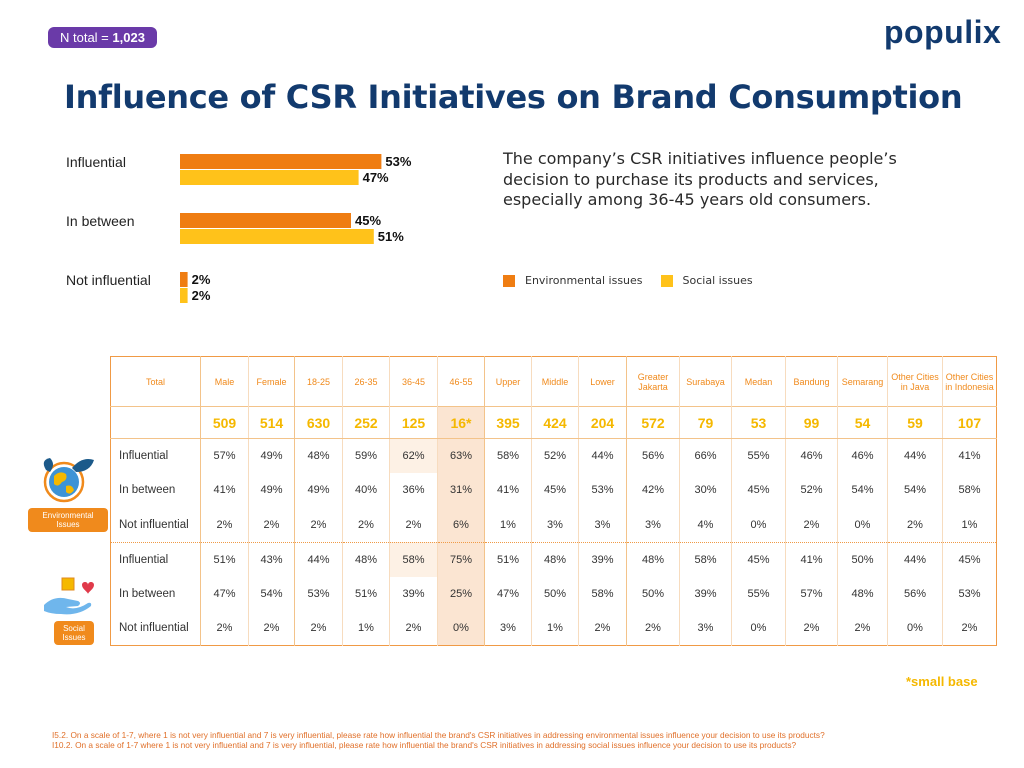 This screenshot has height=768, width=1024. I want to click on base-cell: 99, so click(811, 422).